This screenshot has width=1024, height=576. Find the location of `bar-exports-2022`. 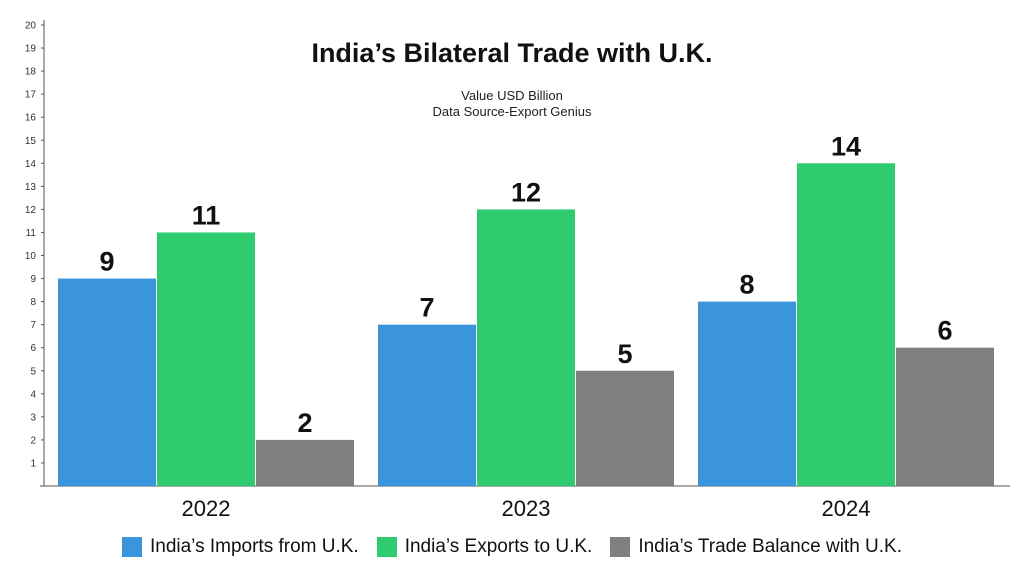

bar-exports-2022 is located at coordinates (206, 359).